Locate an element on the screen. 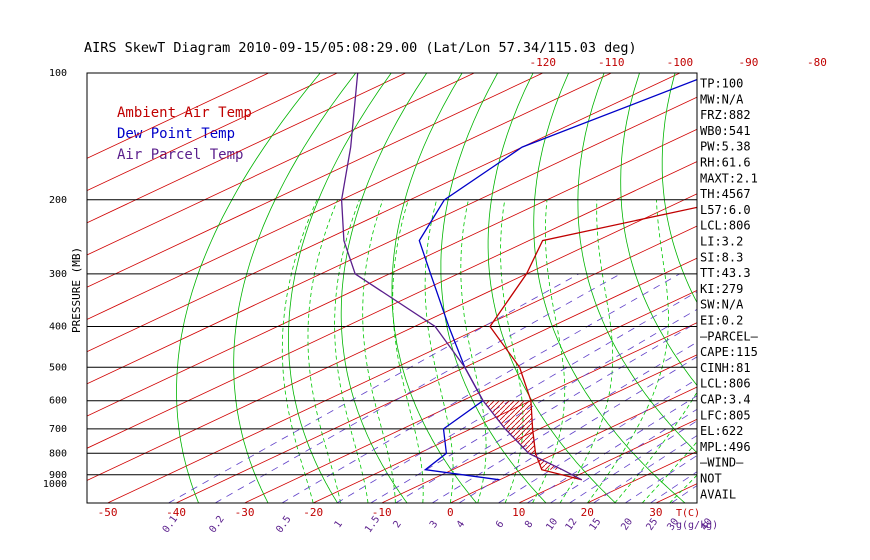  mixing-ratio-label: 12 is located at coordinates (572, 524).